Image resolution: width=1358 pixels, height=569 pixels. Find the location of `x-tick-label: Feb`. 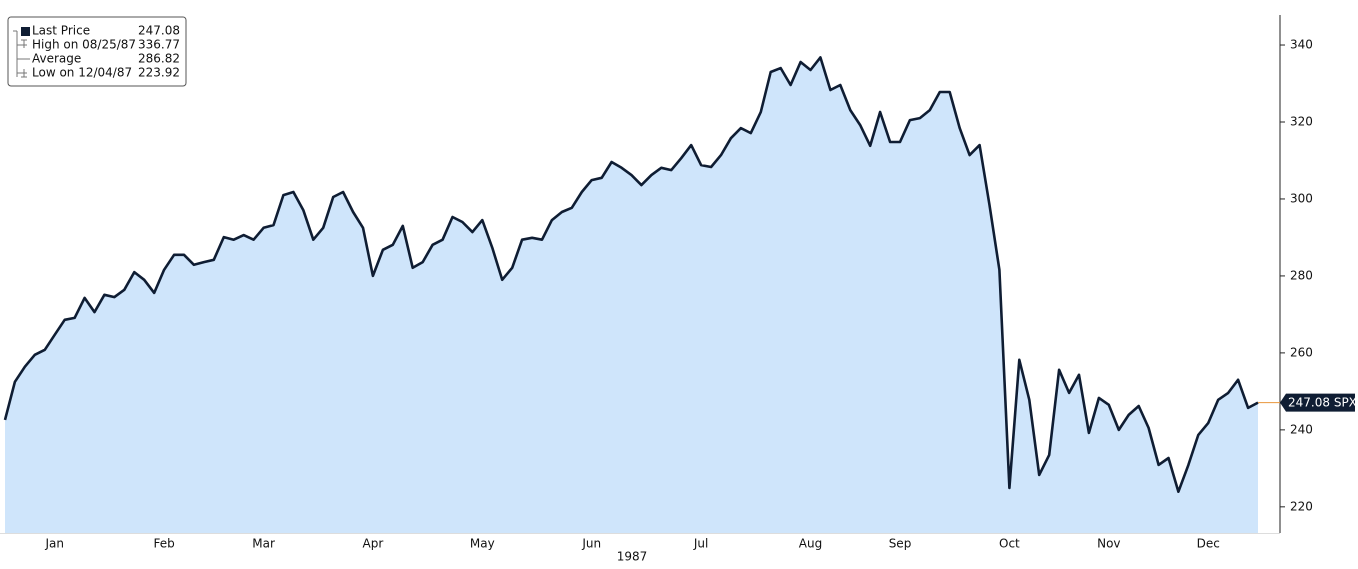

x-tick-label: Feb is located at coordinates (163, 544).